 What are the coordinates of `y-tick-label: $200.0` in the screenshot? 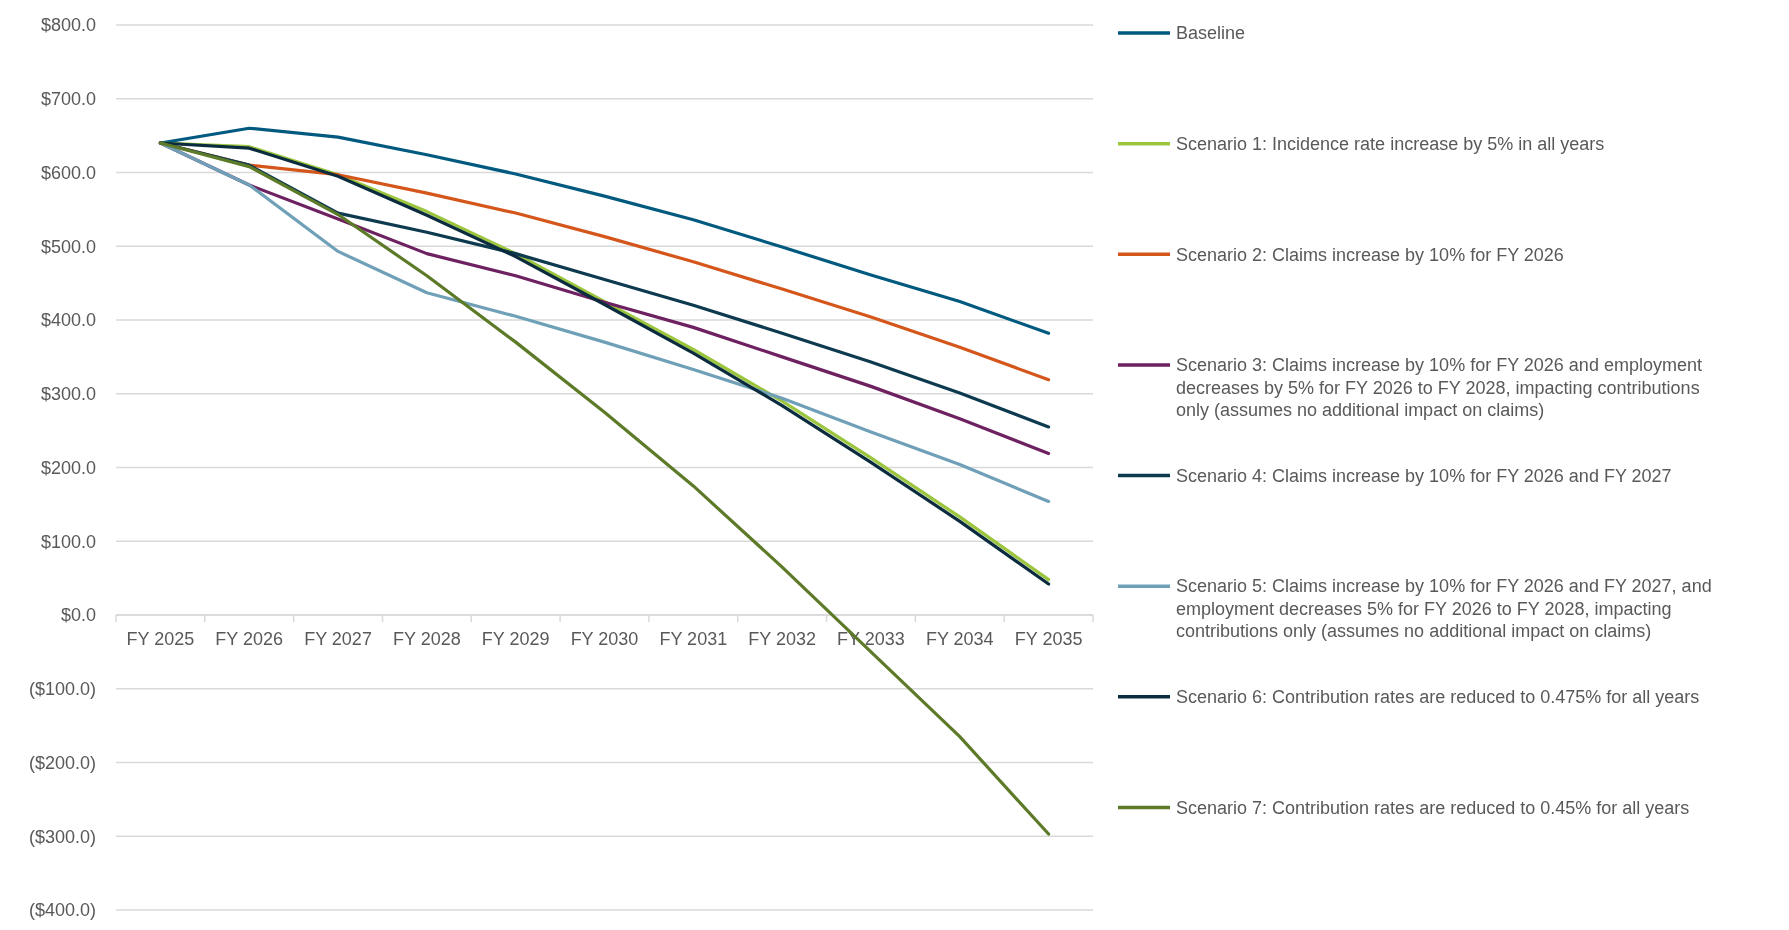 It's located at (68, 467).